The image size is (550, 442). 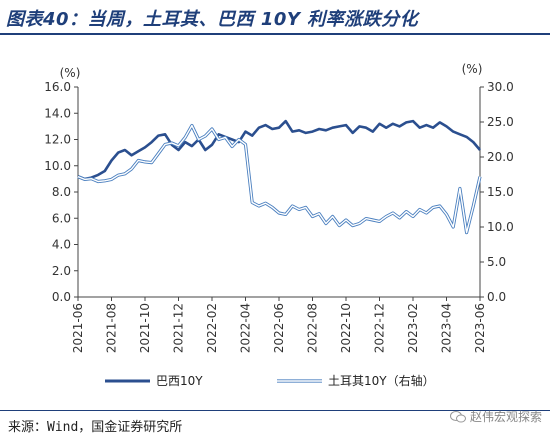 I want to click on source-note: 来源：Wind，国金证券研究所, so click(x=95, y=427).